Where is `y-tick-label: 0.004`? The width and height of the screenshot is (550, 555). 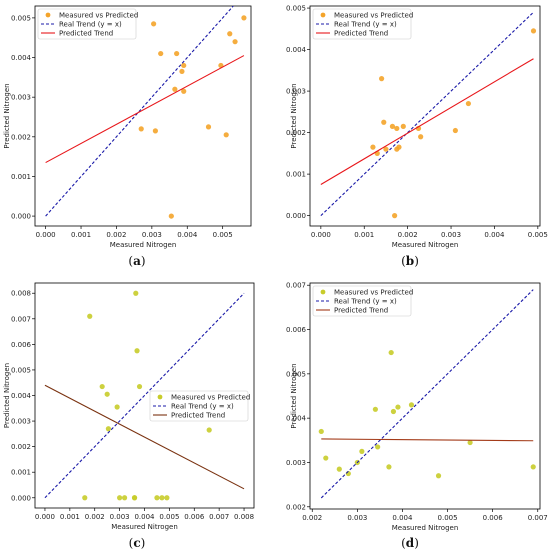
y-tick-label: 0.004 is located at coordinates (296, 419).